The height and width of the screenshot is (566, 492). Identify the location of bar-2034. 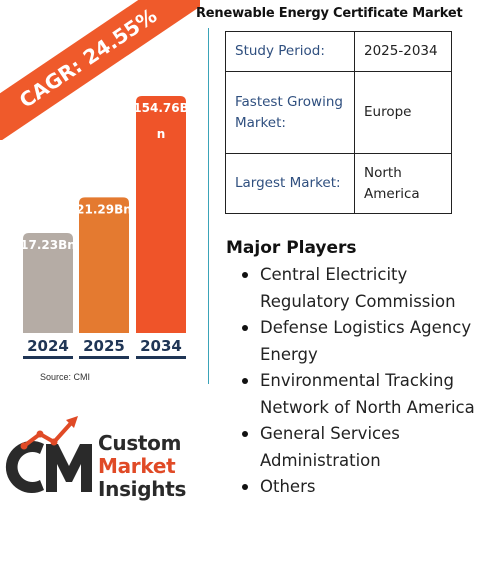
(161, 214).